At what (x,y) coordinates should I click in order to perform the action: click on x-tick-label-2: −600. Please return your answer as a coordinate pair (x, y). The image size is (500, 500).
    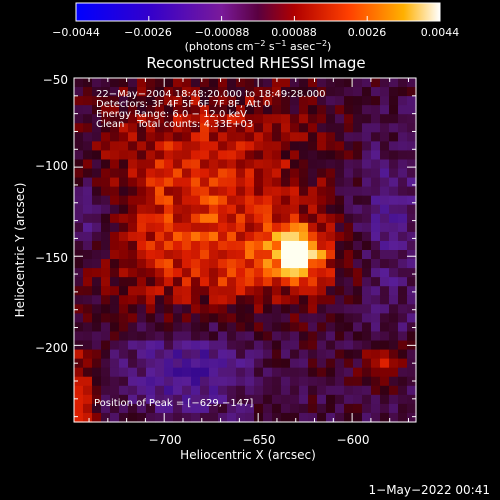
    Looking at the image, I should click on (353, 440).